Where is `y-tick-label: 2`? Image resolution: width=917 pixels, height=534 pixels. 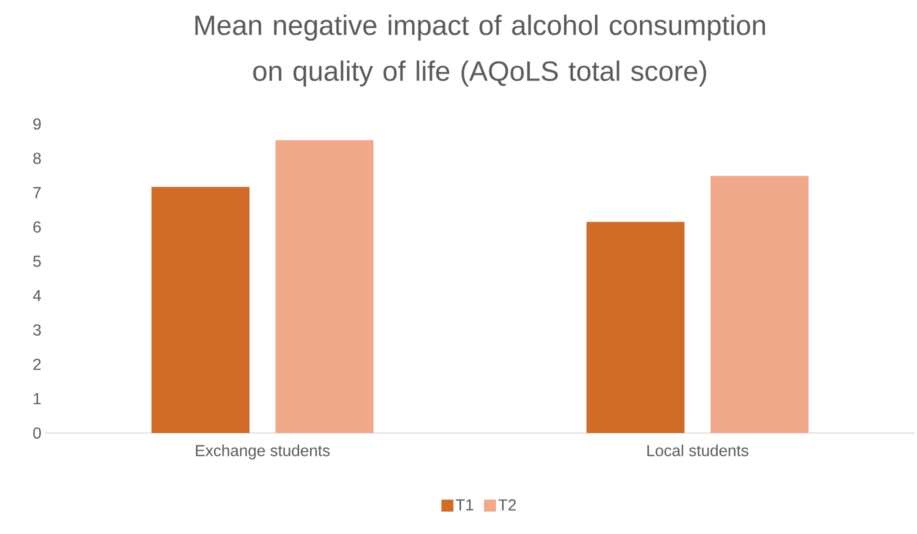
y-tick-label: 2 is located at coordinates (37, 364).